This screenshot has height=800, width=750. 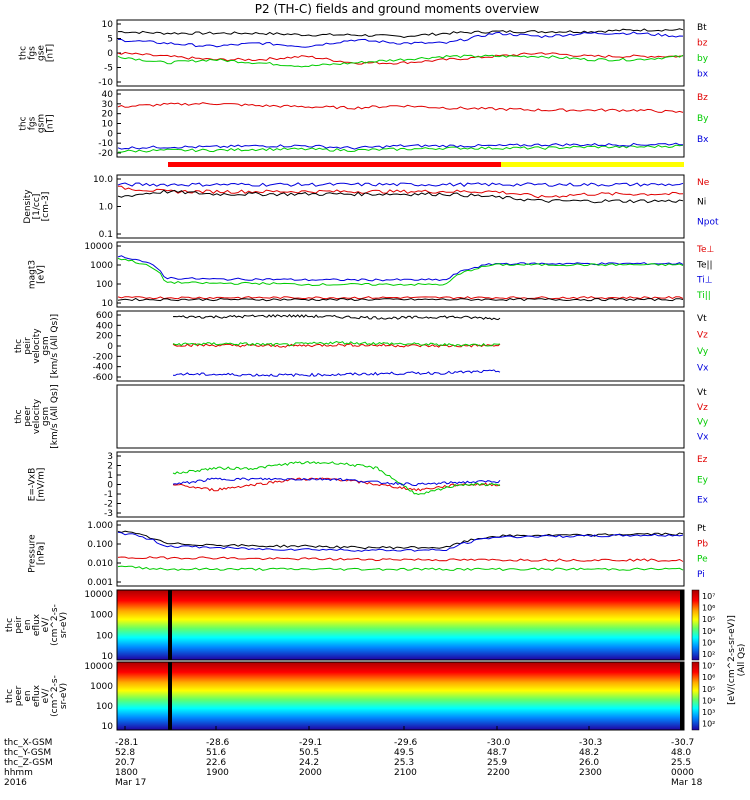 I want to click on y-tick-label: 1.000, so click(x=100, y=526).